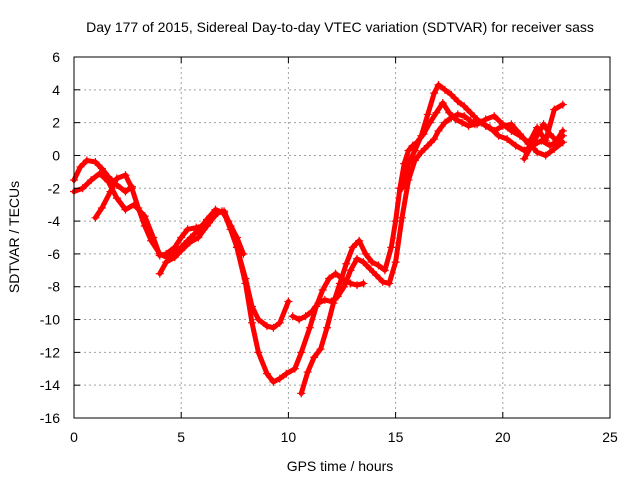 This screenshot has height=480, width=640. Describe the element at coordinates (74, 437) in the screenshot. I see `x-tick-label: 0` at that location.